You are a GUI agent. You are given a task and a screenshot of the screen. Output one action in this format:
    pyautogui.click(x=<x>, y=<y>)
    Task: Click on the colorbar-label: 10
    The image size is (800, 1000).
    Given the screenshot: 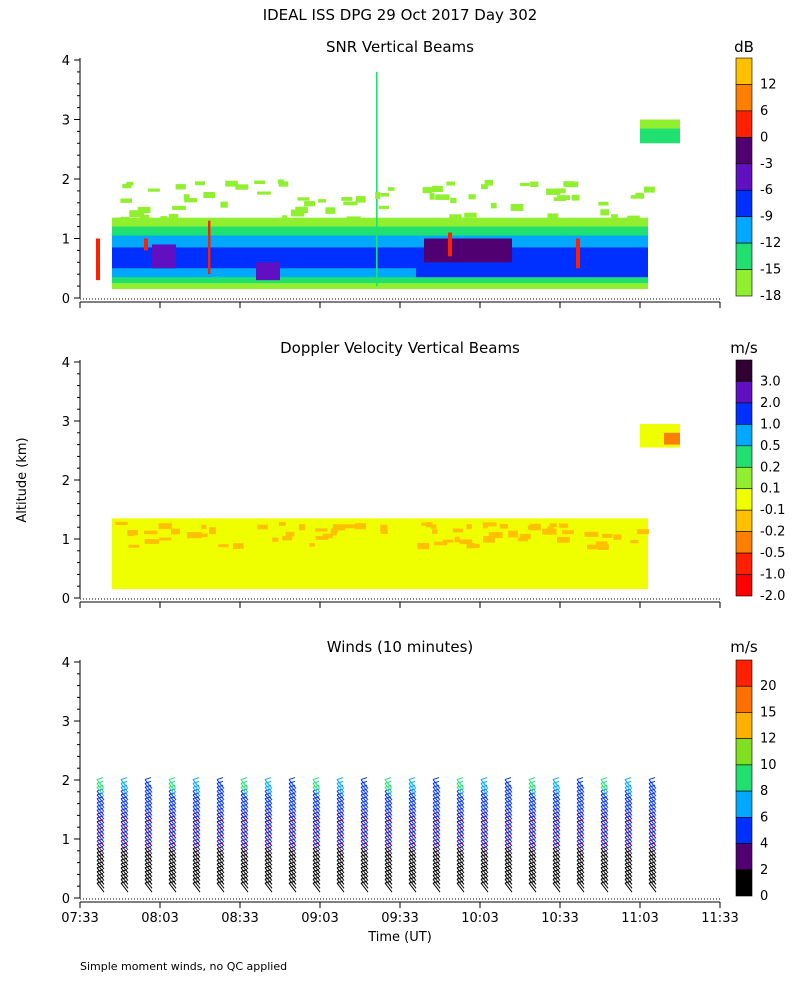 What is the action you would take?
    pyautogui.click(x=768, y=765)
    